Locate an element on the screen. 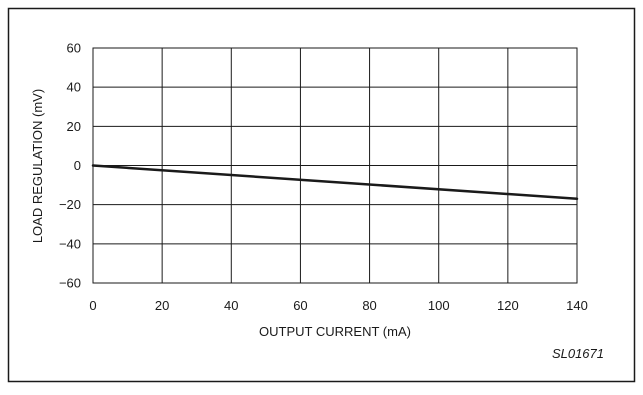 This screenshot has width=643, height=395. y-tick-label: 20 is located at coordinates (74, 126).